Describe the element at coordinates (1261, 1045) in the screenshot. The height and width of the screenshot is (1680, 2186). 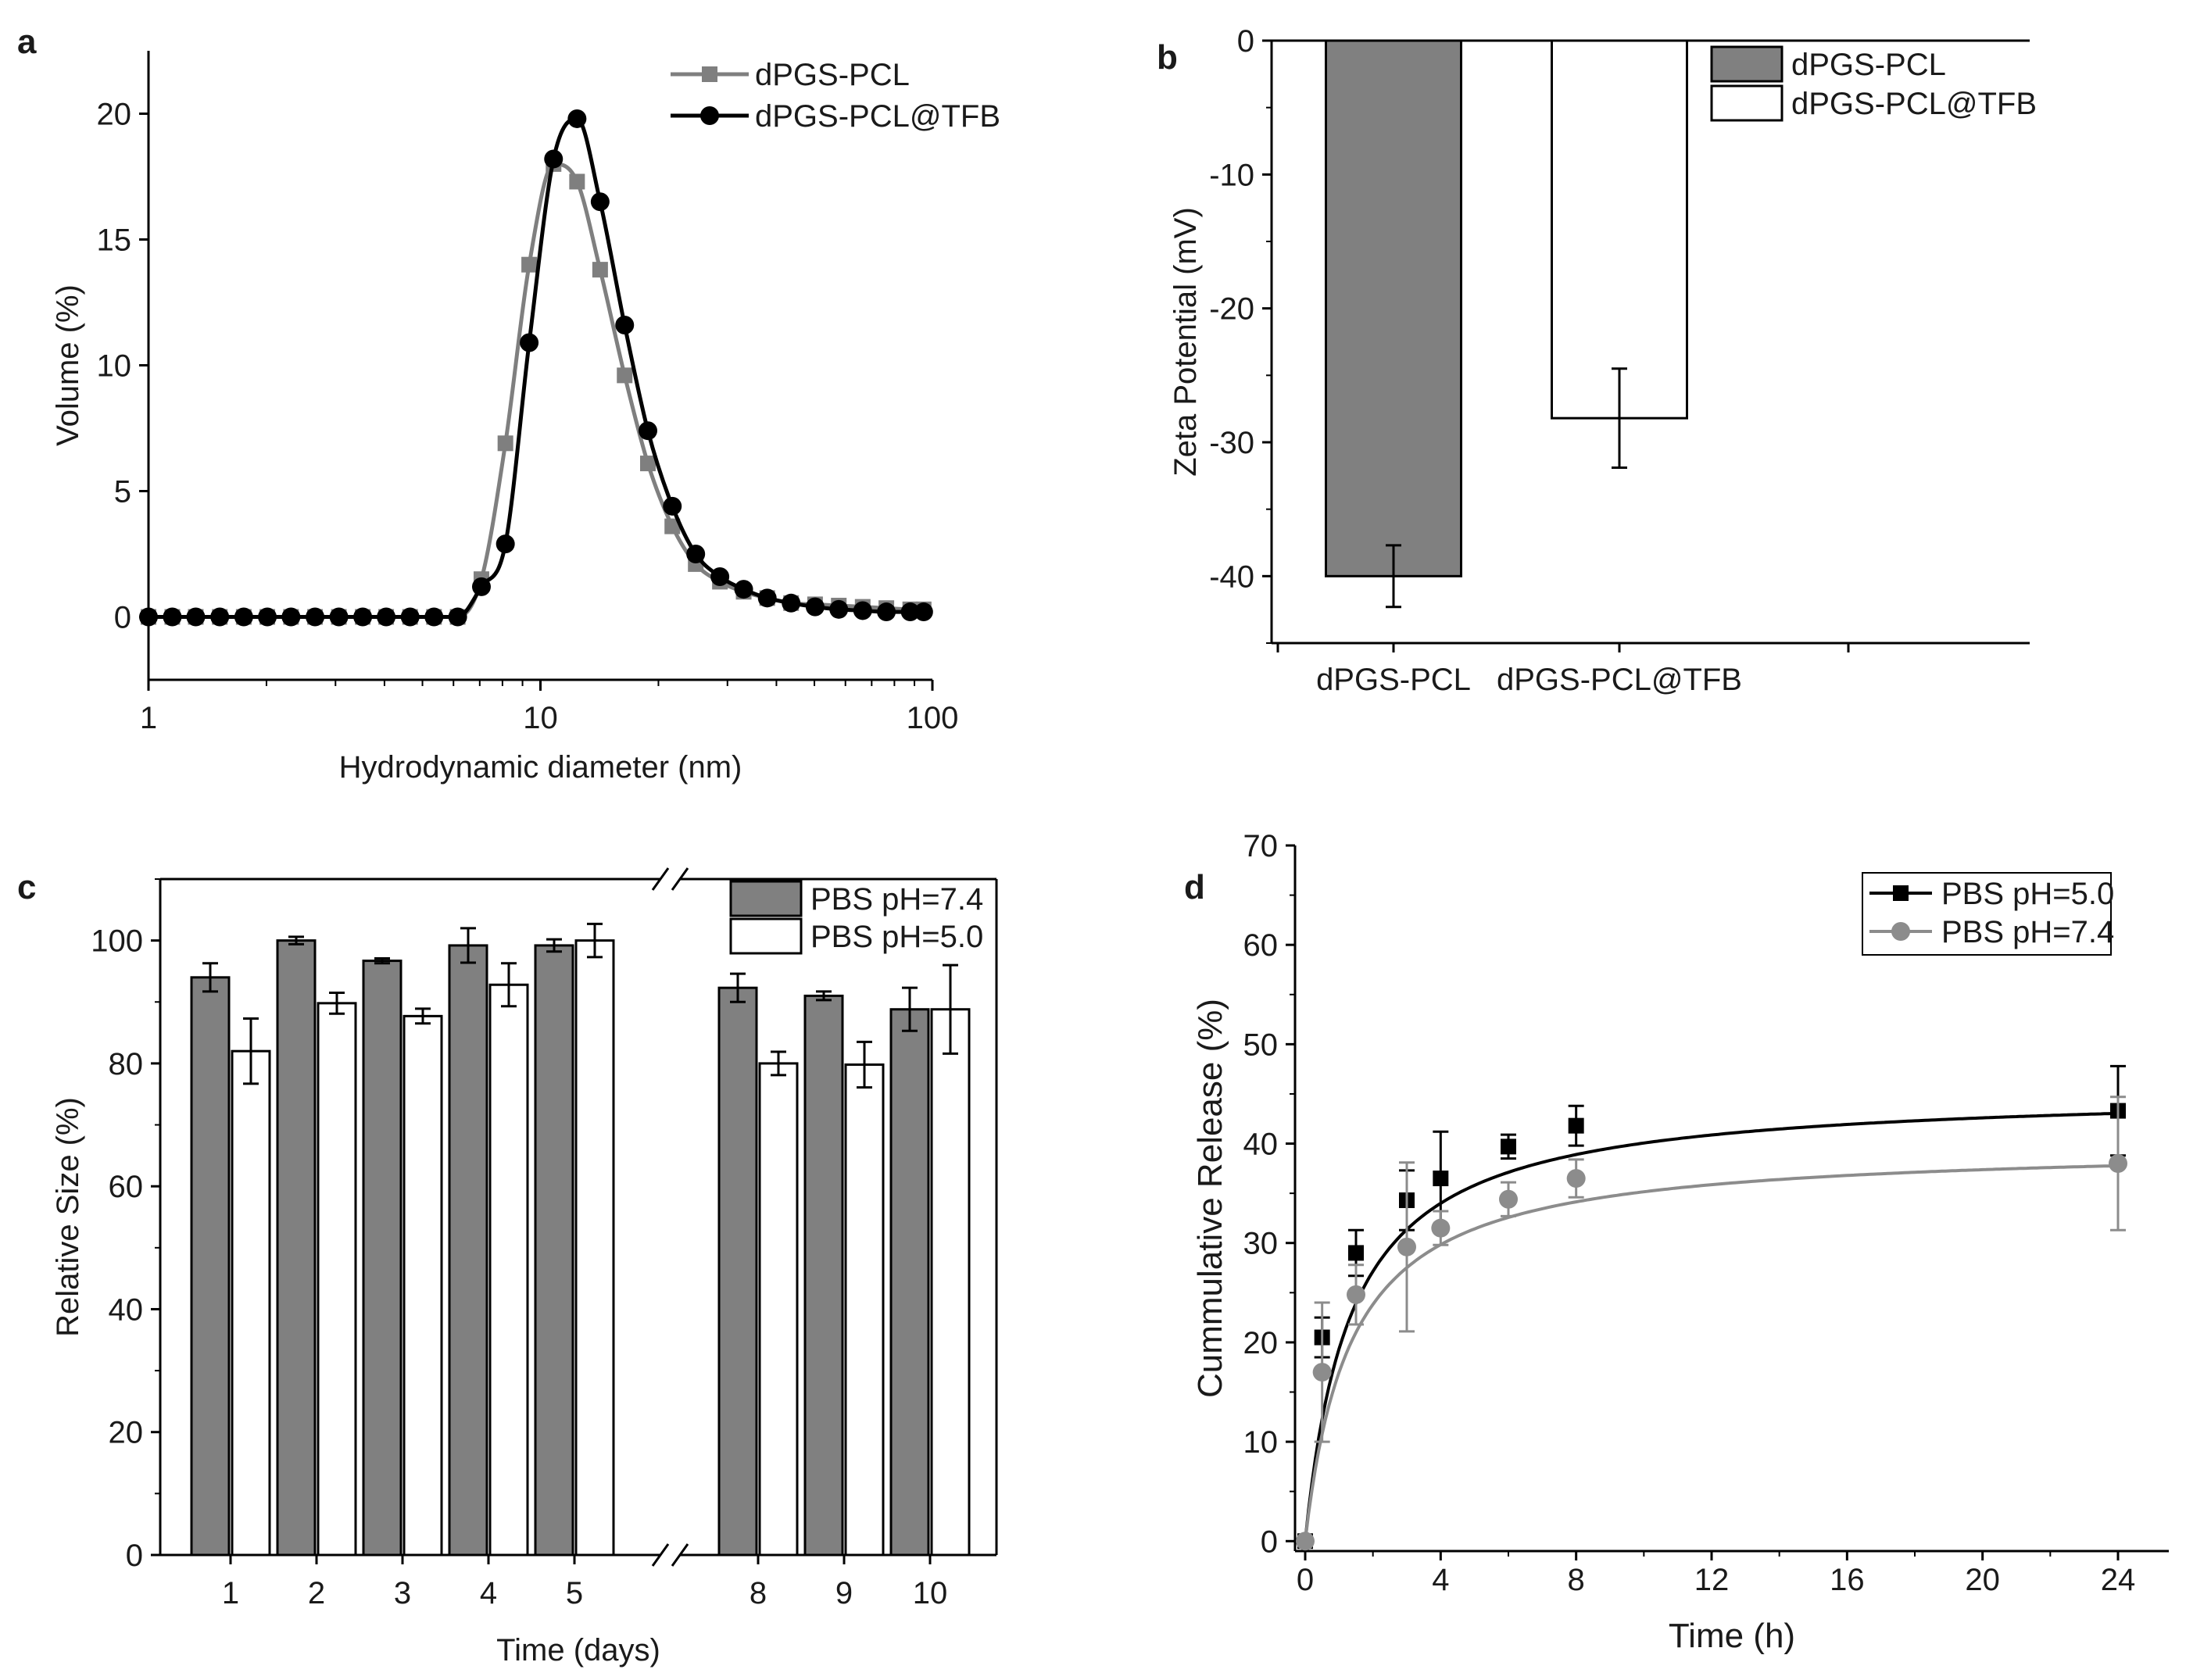
I see `y-tick-label: 50` at that location.